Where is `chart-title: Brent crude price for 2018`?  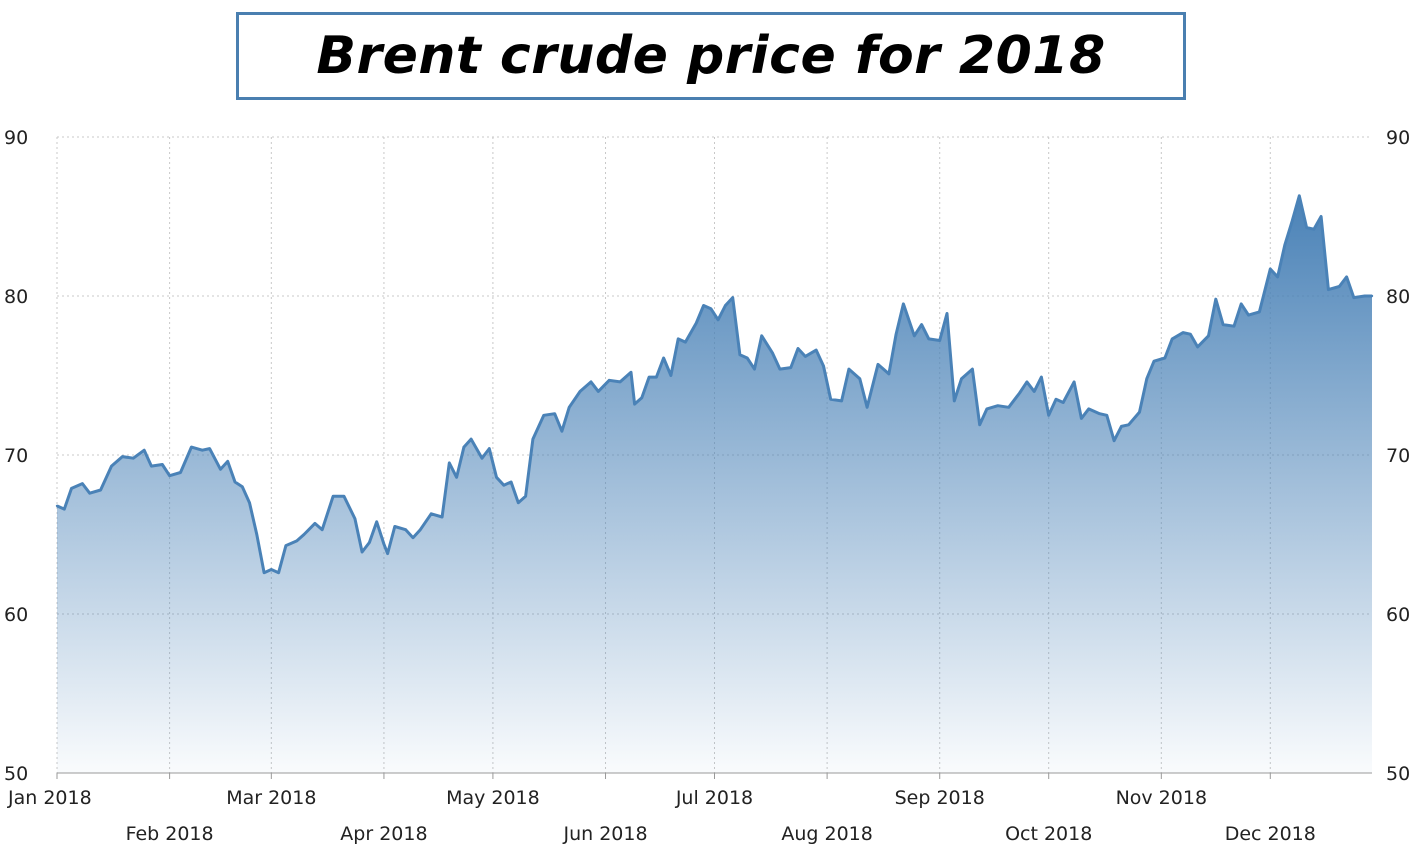
chart-title: Brent crude price for 2018 is located at coordinates (711, 56).